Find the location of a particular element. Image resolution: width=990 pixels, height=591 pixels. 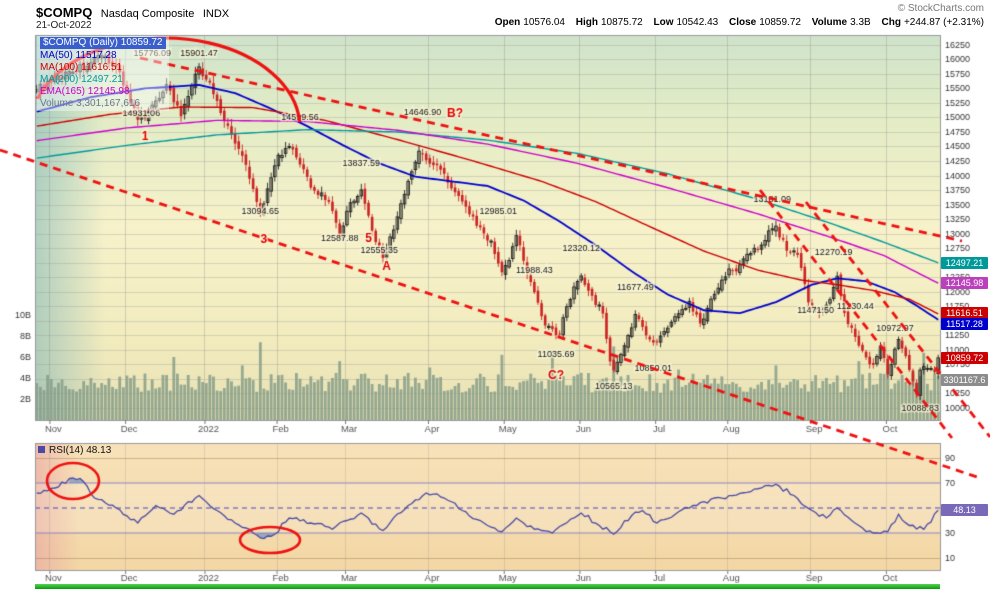

axis-value-box: 12145.98 is located at coordinates (964, 283).